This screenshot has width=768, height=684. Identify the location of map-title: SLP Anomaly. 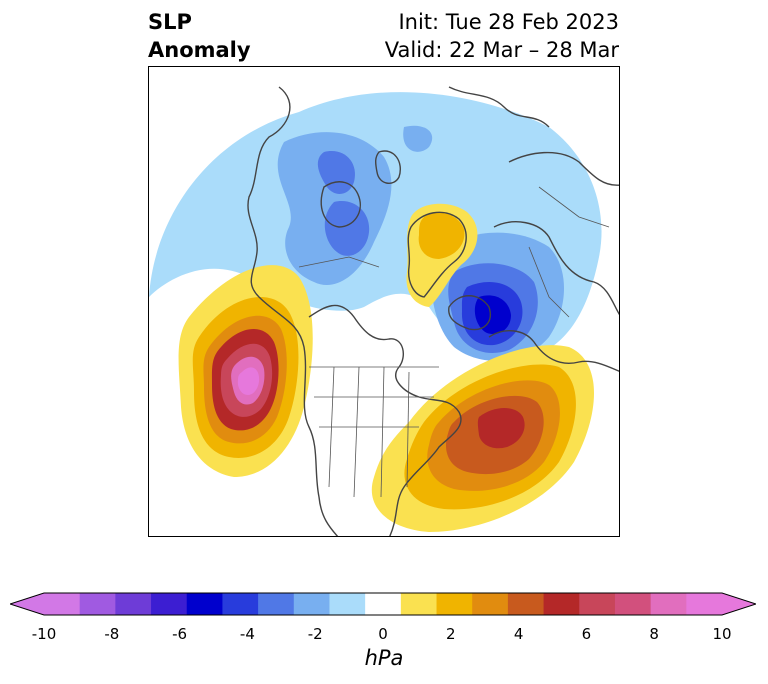
(199, 36).